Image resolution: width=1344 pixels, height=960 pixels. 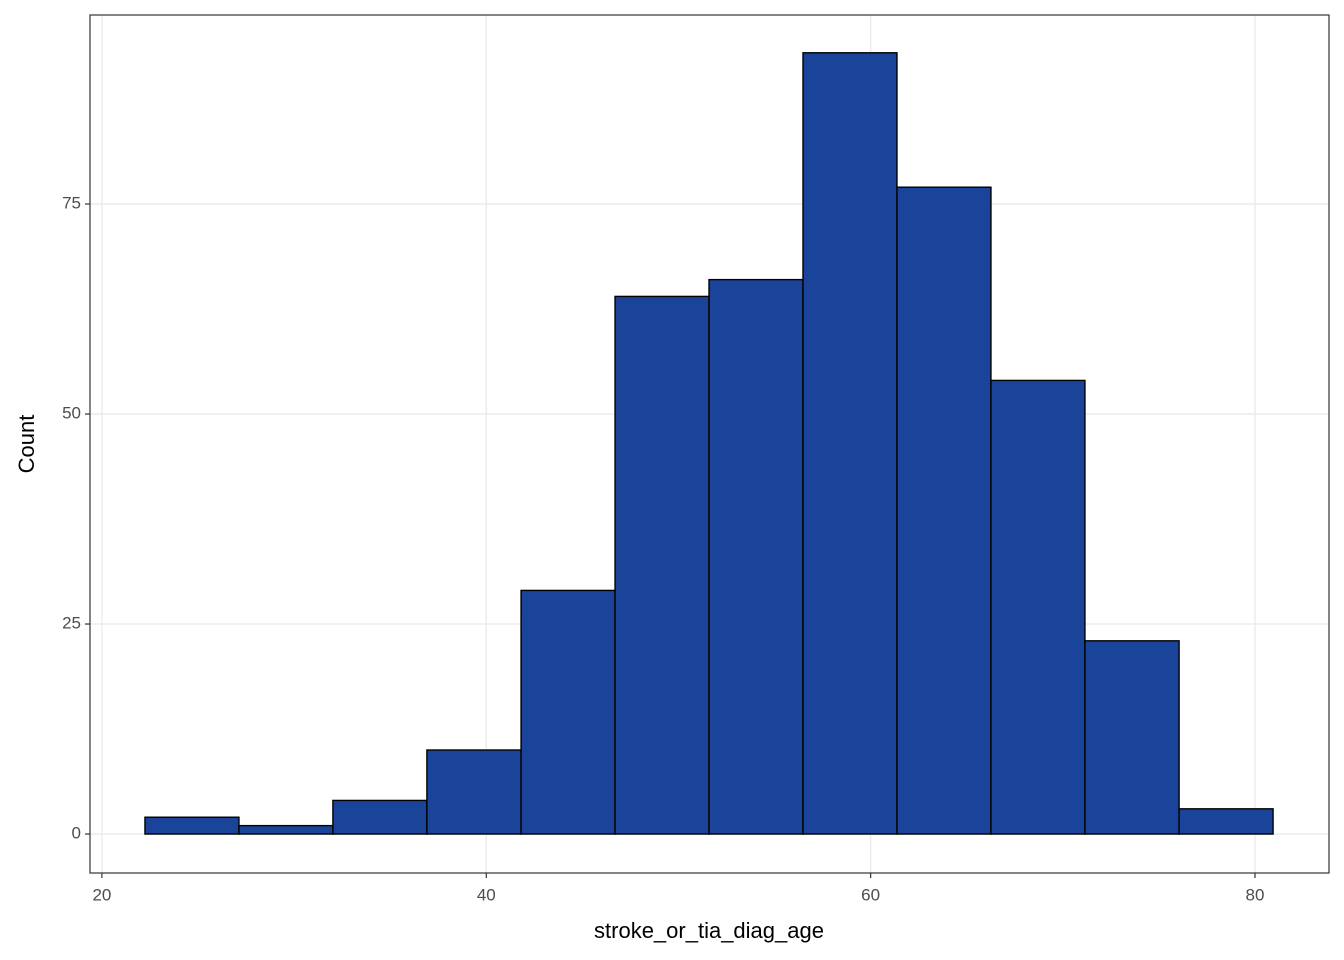 I want to click on y-tick-label: 0, so click(x=76, y=833).